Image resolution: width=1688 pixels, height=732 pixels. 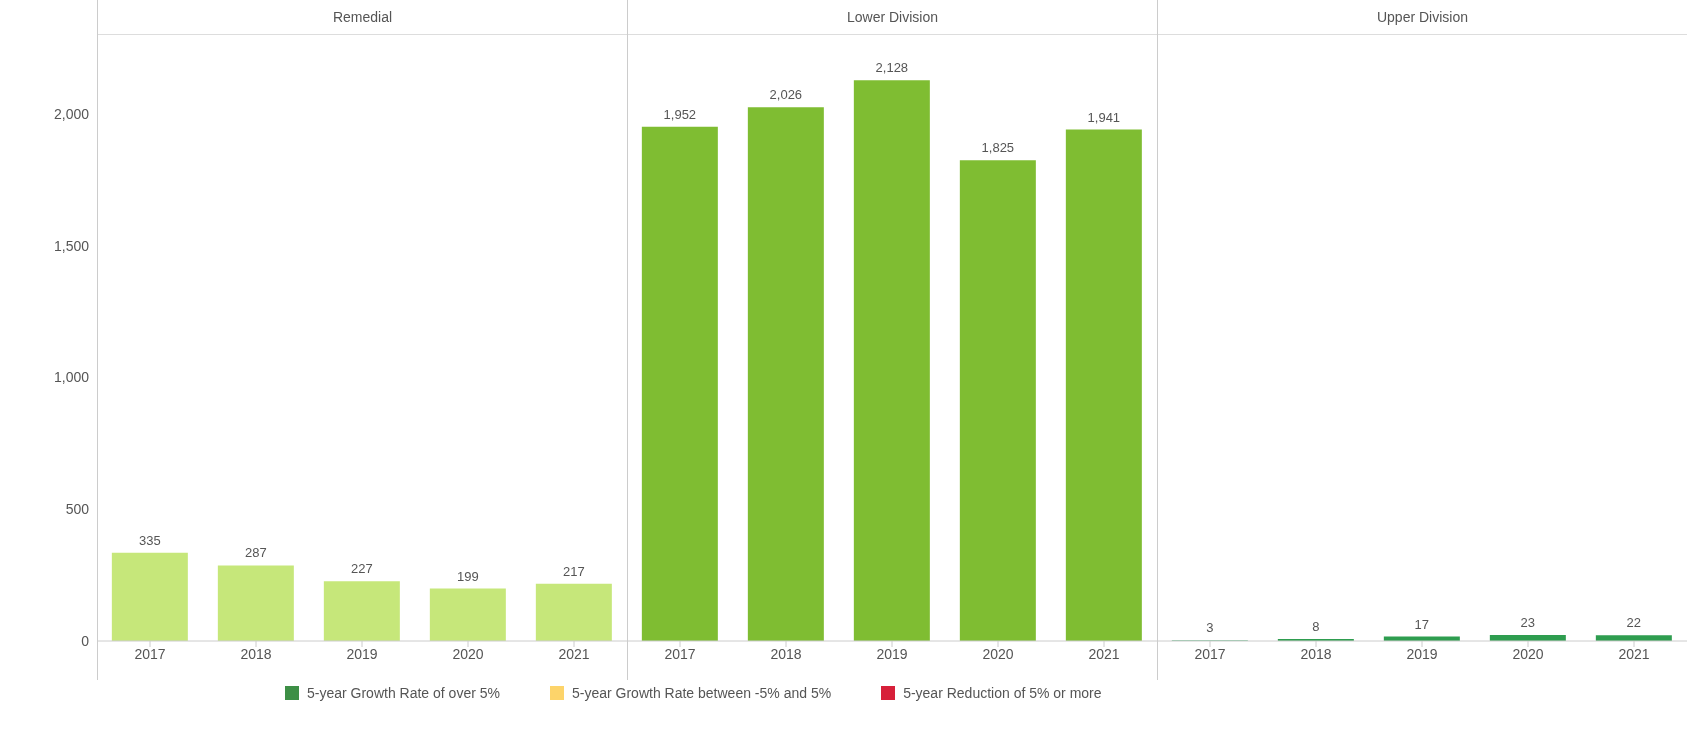 What do you see at coordinates (998, 148) in the screenshot?
I see `data-label: 1,825` at bounding box center [998, 148].